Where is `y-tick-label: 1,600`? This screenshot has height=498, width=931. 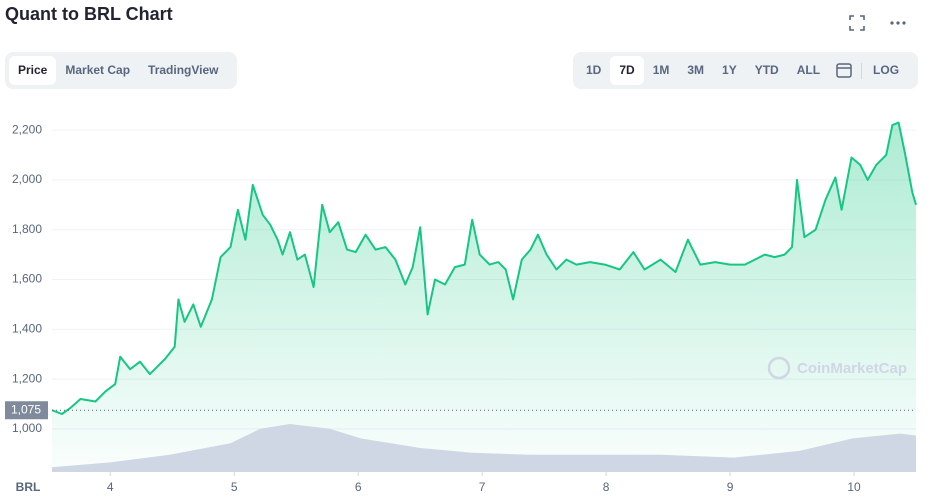 y-tick-label: 1,600 is located at coordinates (27, 279).